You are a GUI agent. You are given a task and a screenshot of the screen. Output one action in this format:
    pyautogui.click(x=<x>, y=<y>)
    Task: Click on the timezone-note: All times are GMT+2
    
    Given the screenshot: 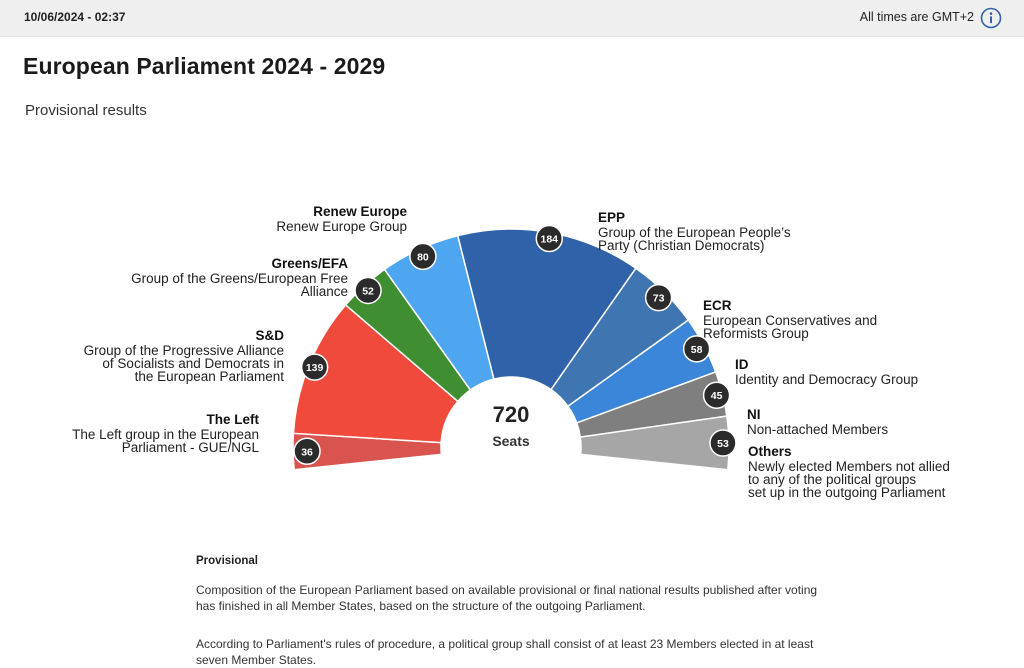 What is the action you would take?
    pyautogui.click(x=916, y=17)
    